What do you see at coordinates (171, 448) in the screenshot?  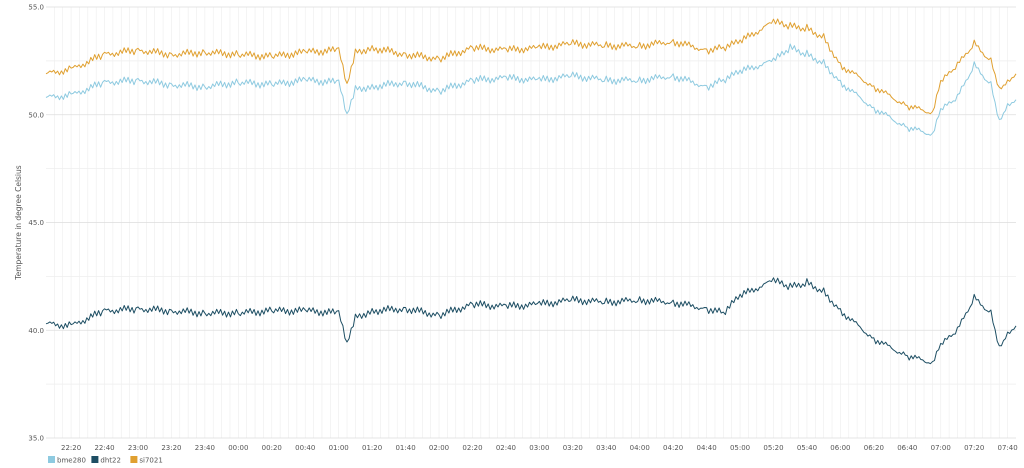 I see `x-tick-label: 23:20` at bounding box center [171, 448].